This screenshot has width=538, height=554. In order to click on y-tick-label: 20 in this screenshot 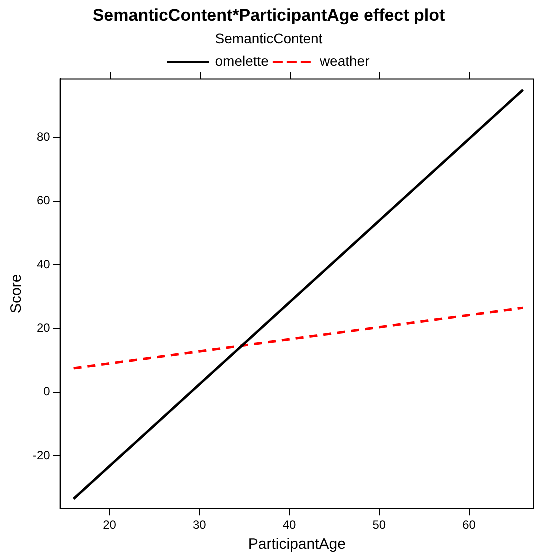, I will do `click(43, 328)`.